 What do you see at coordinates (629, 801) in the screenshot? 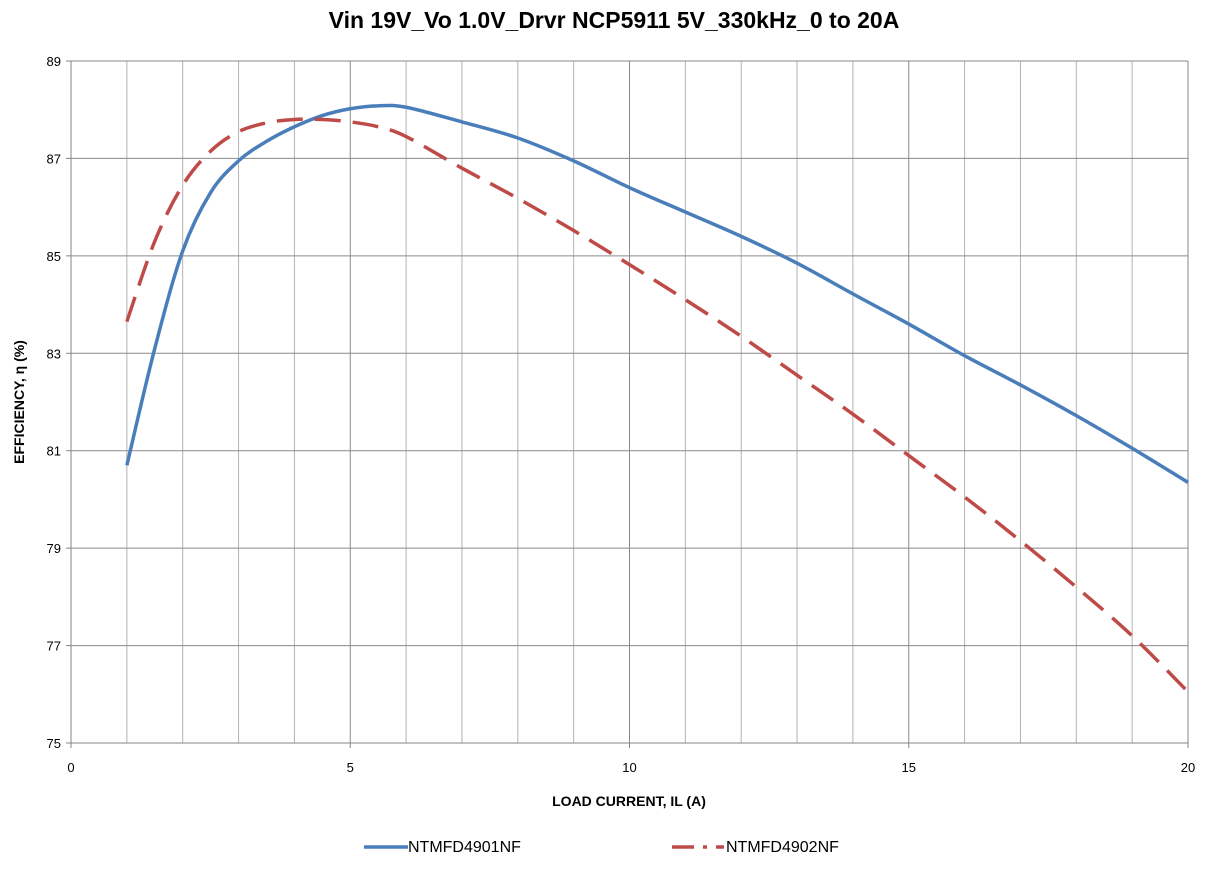
I see `x-axis-title: LOAD CURRENT, IL (A)` at bounding box center [629, 801].